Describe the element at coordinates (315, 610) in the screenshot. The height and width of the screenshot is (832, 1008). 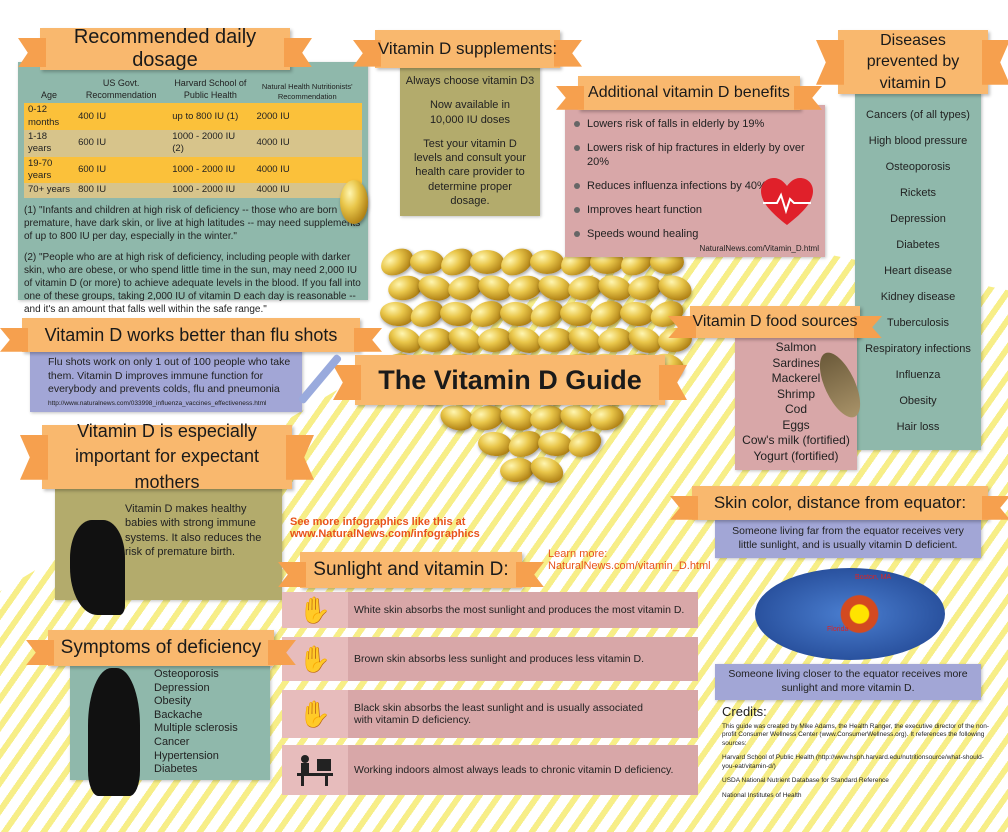
I see `white-hand-icon: ✋` at that location.